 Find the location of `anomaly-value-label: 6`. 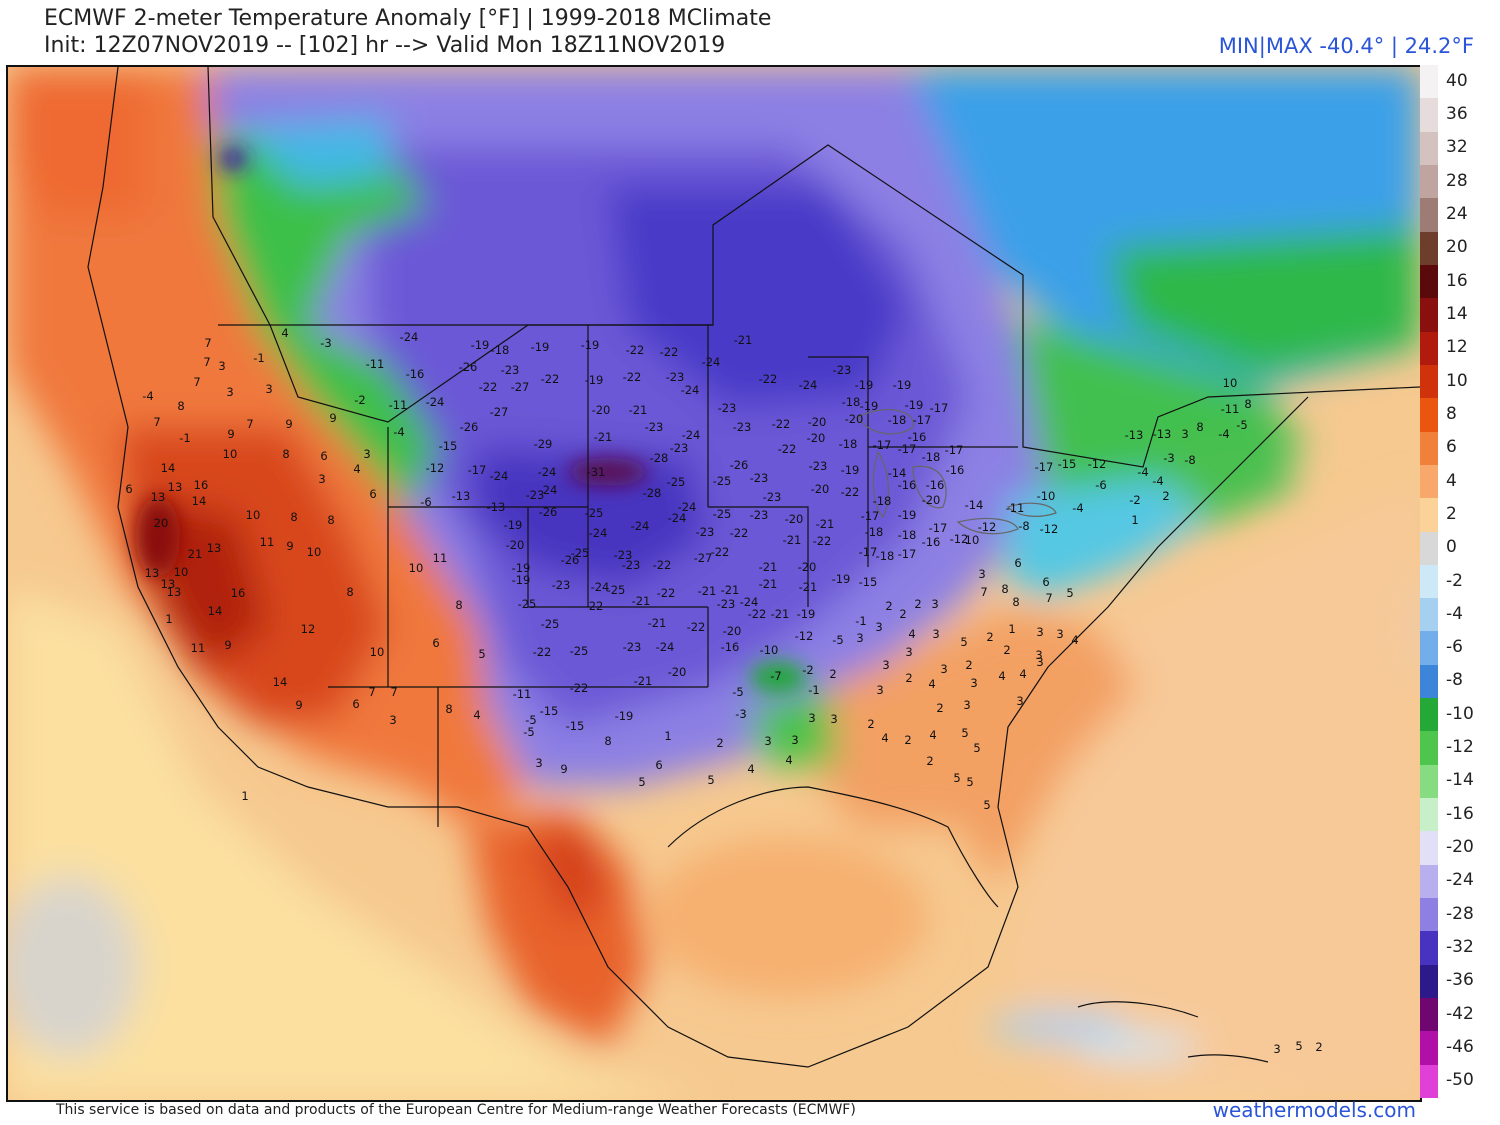

anomaly-value-label: 6 is located at coordinates (355, 704).